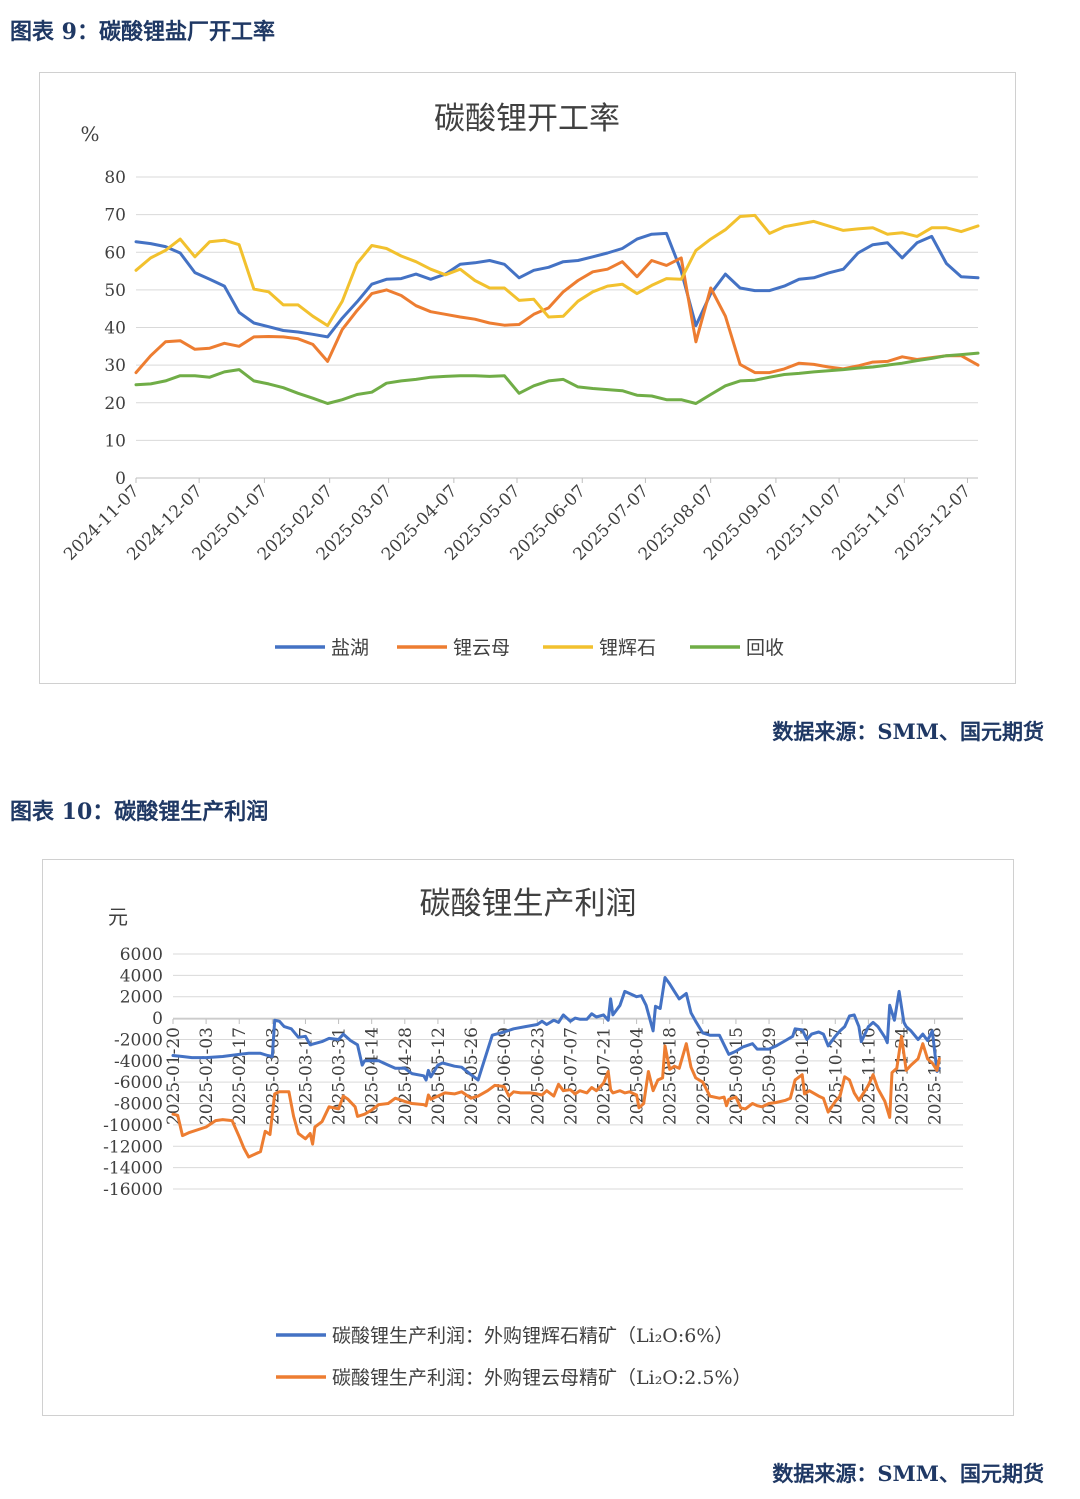 This screenshot has width=1080, height=1499. I want to click on y-tick-label: -14000, so click(133, 1169).